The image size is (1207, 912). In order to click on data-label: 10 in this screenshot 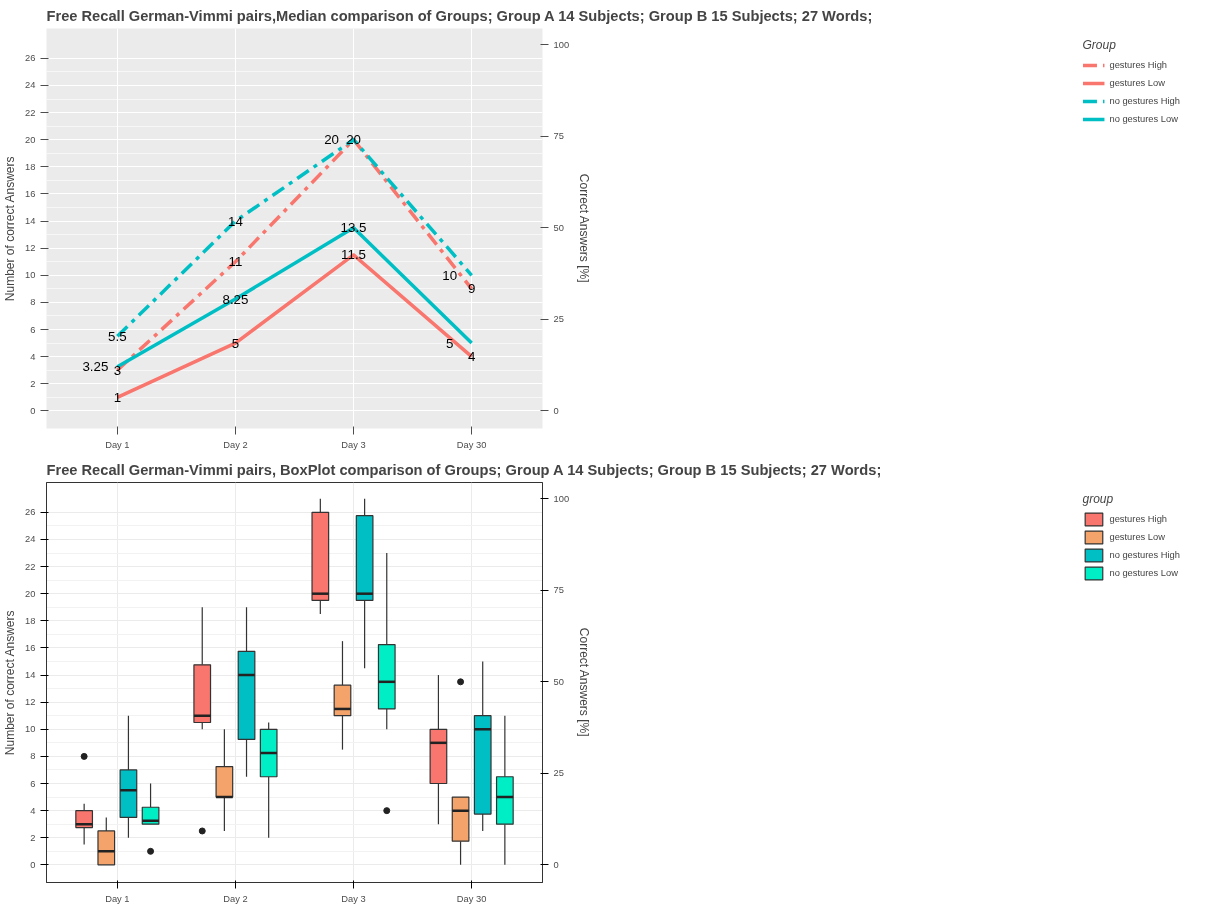, I will do `click(450, 275)`.